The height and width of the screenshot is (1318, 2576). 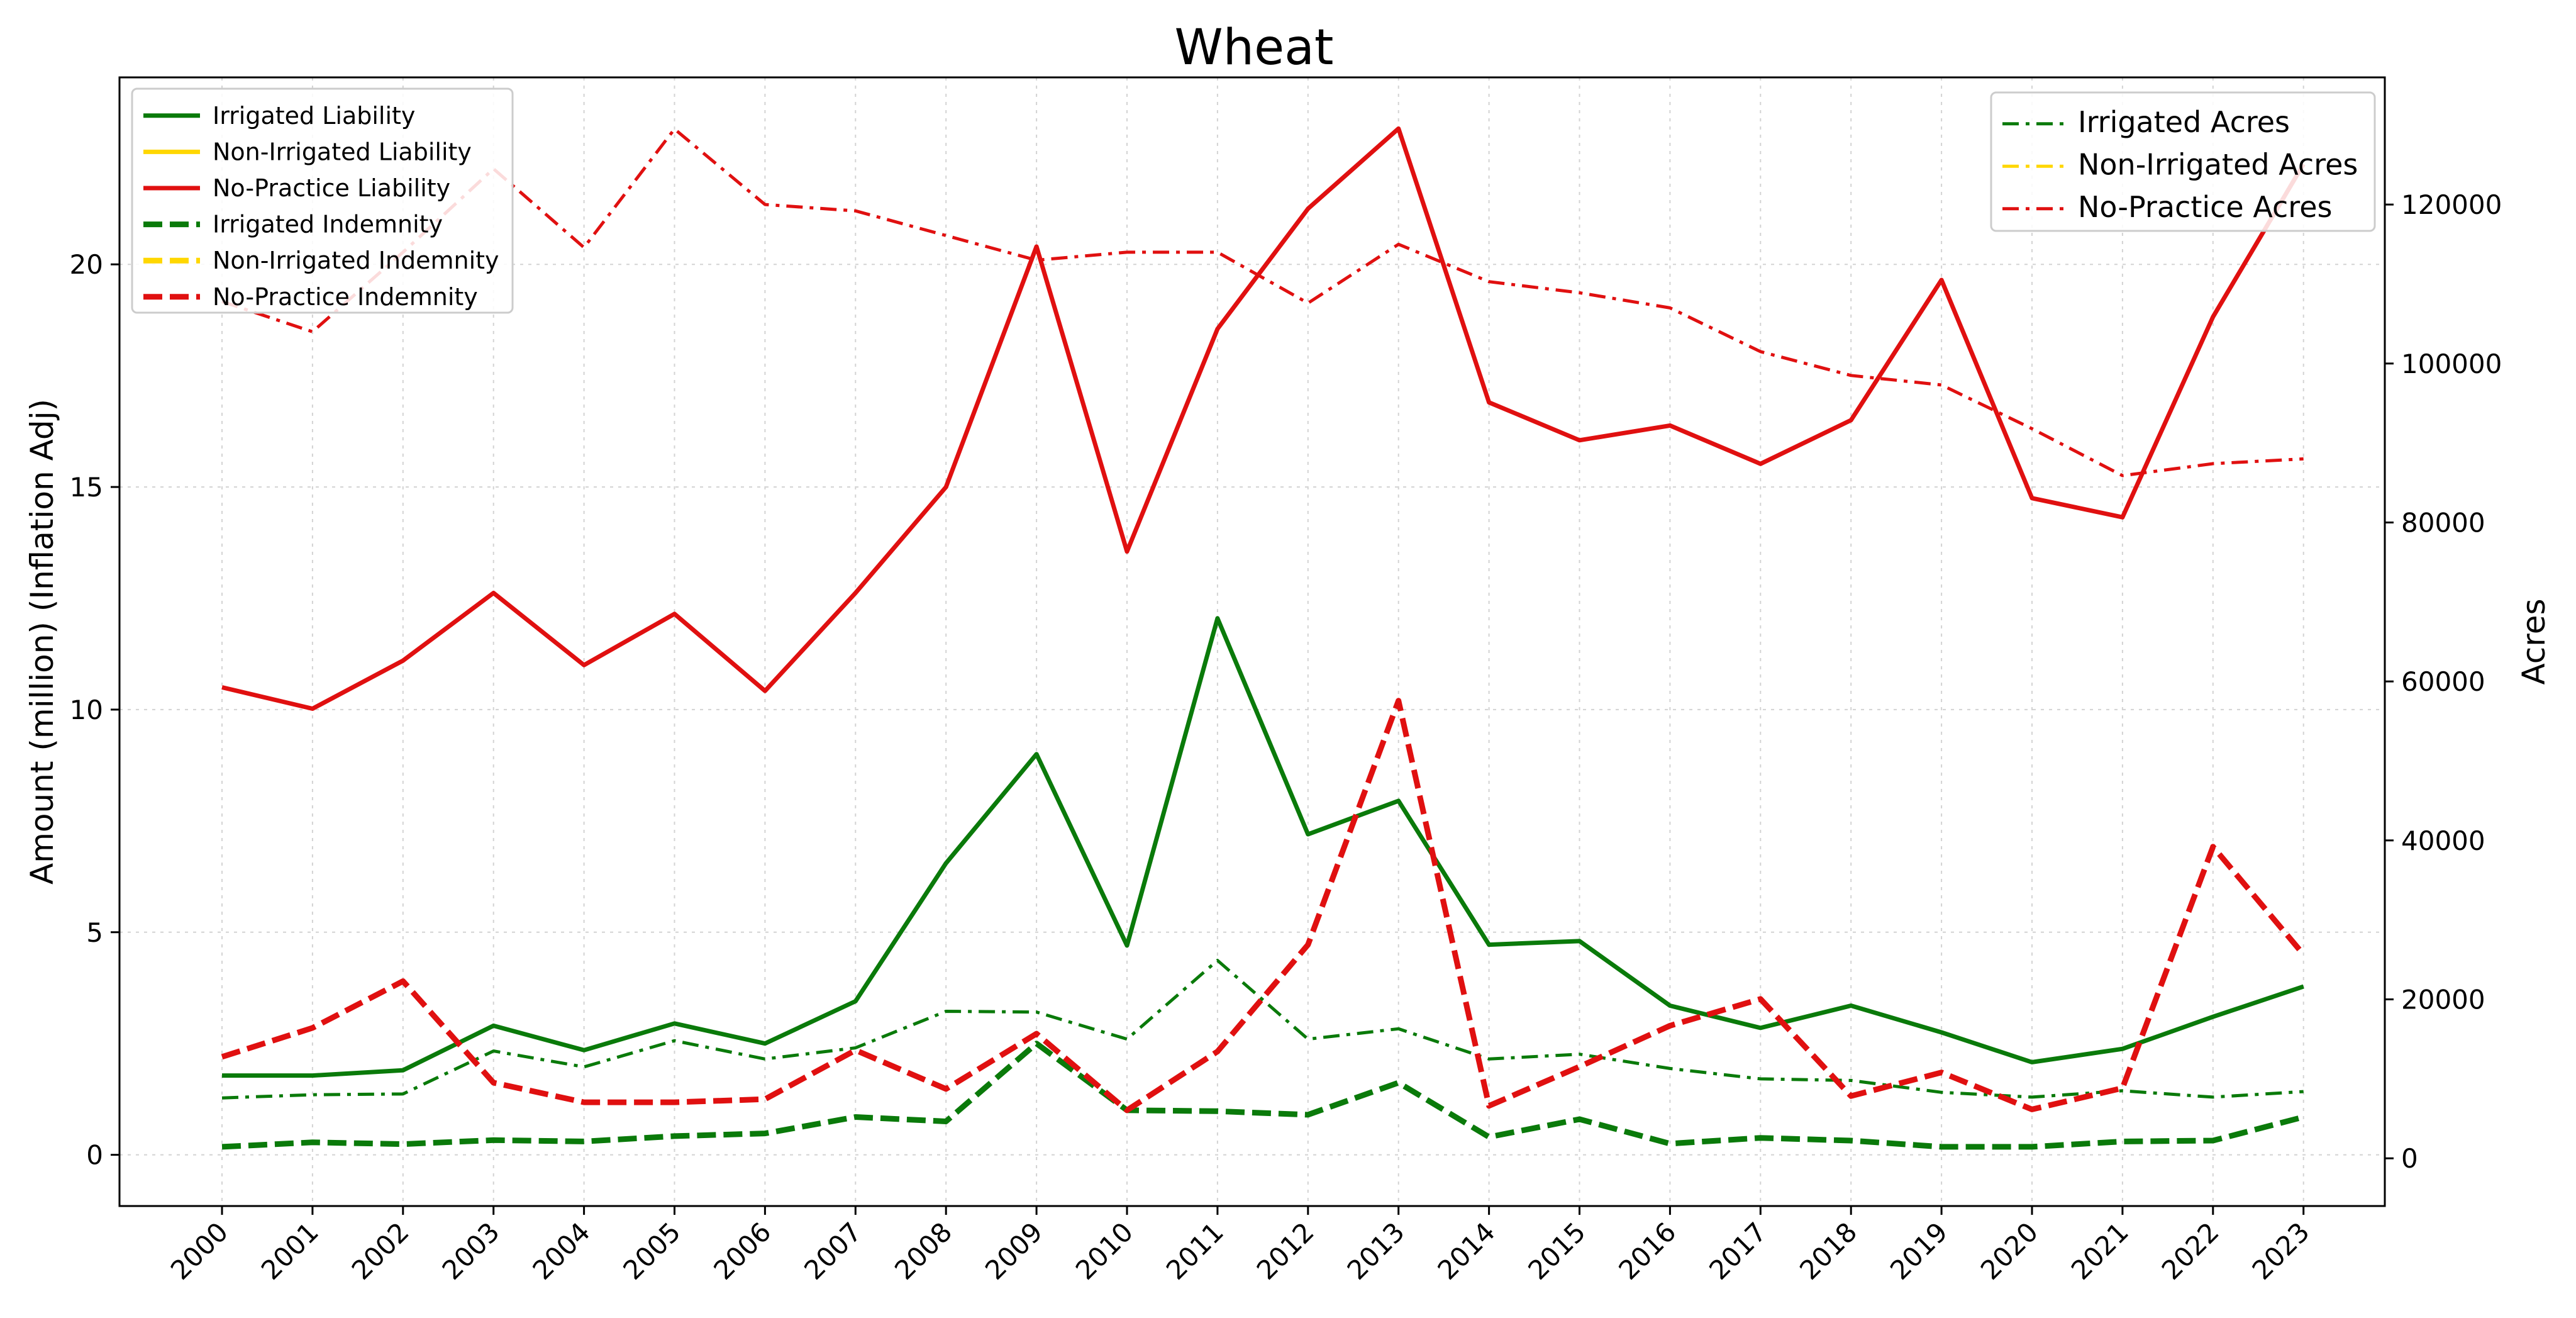 I want to click on y-axis-right: 0 20000 40000 60000 80000 100000 120000, so click(x=2443, y=681).